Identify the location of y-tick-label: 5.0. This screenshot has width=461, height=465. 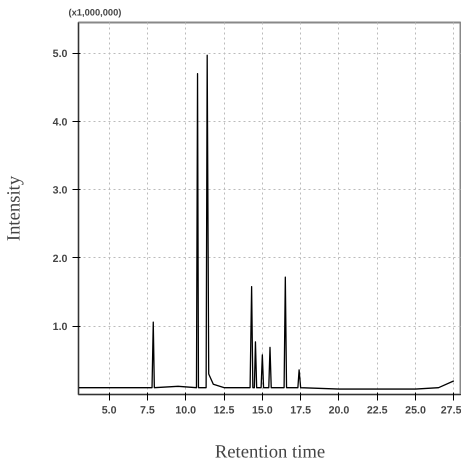
(60, 54).